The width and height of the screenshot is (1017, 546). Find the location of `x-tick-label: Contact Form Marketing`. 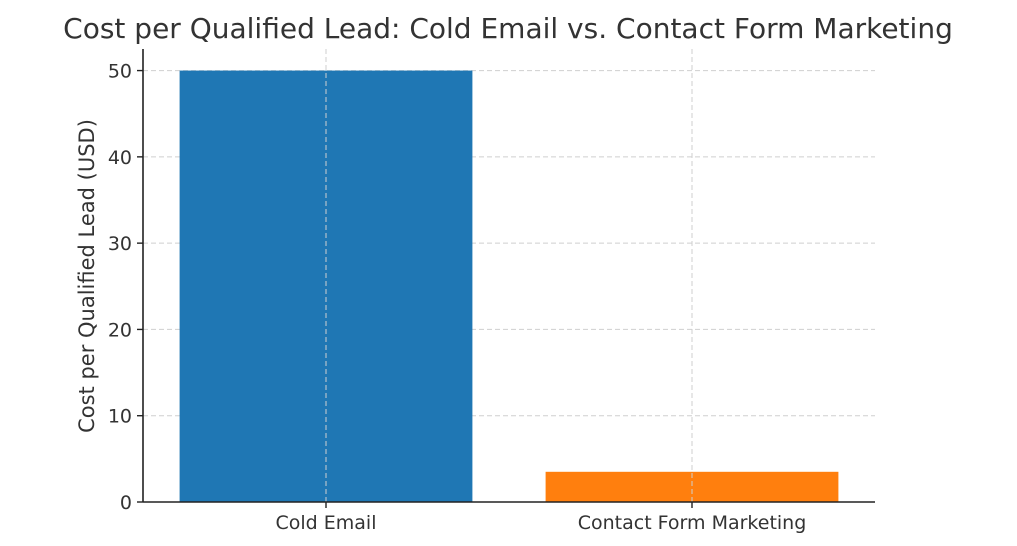

x-tick-label: Contact Form Marketing is located at coordinates (692, 523).